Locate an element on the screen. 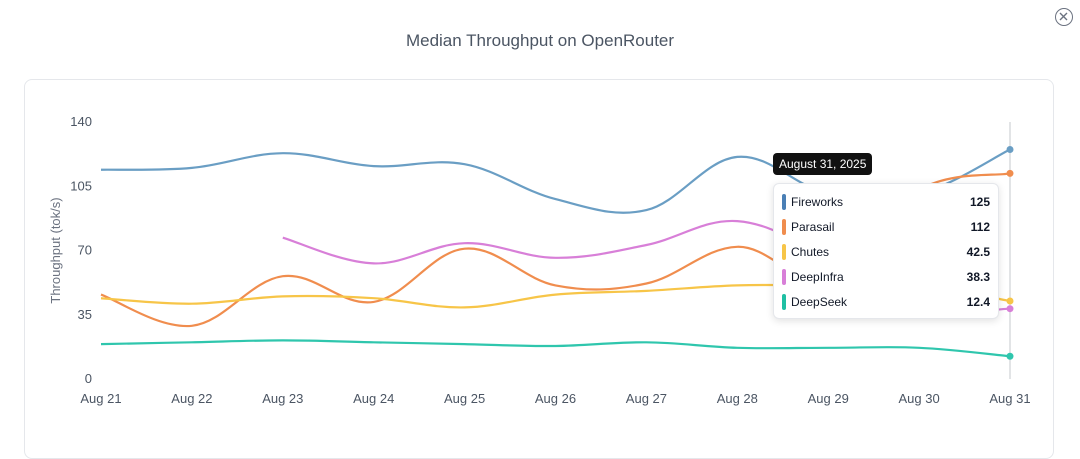  x-tick-label: Aug 30 is located at coordinates (918, 398).